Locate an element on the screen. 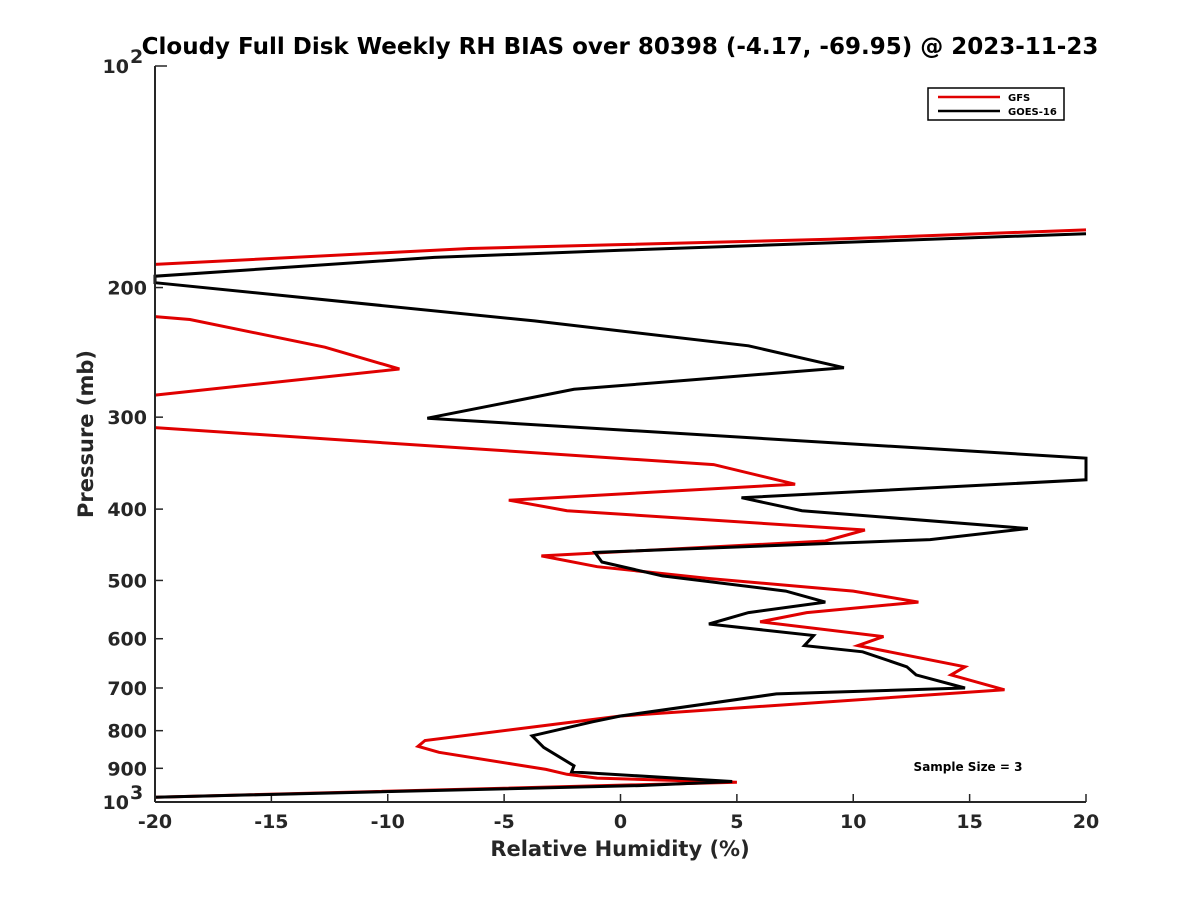  y-tick-label: 900 is located at coordinates (127, 769).